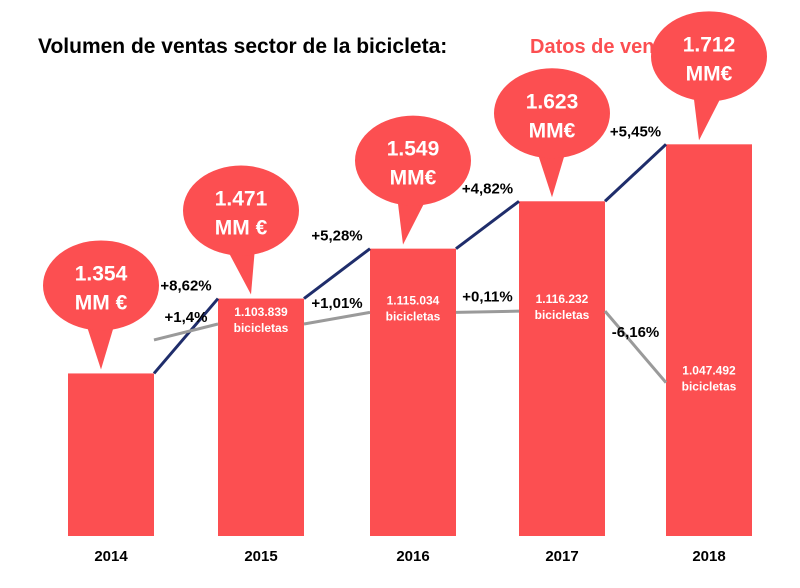 The width and height of the screenshot is (800, 588). I want to click on bar-2016, so click(413, 392).